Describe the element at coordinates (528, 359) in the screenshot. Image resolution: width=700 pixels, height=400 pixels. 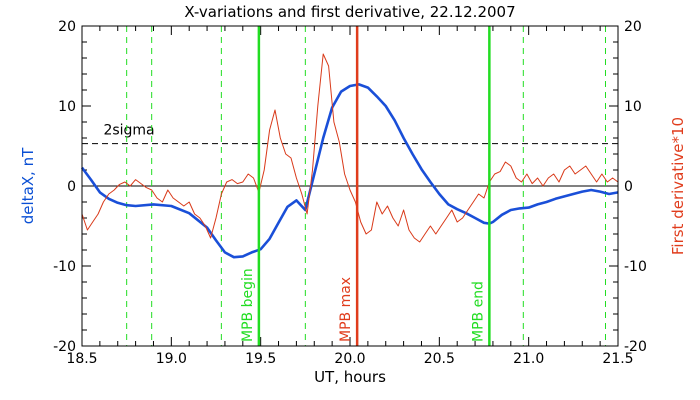
I see `x-tick-label: 21.0` at that location.